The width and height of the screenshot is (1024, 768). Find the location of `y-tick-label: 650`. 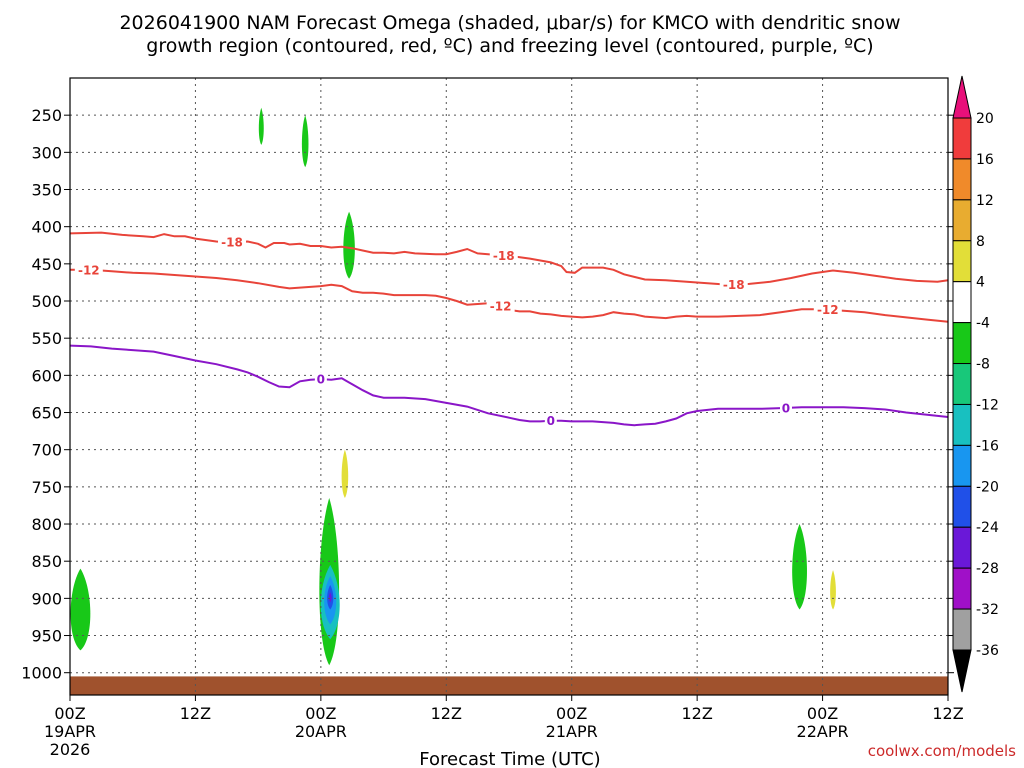

y-tick-label: 650 is located at coordinates (46, 413).